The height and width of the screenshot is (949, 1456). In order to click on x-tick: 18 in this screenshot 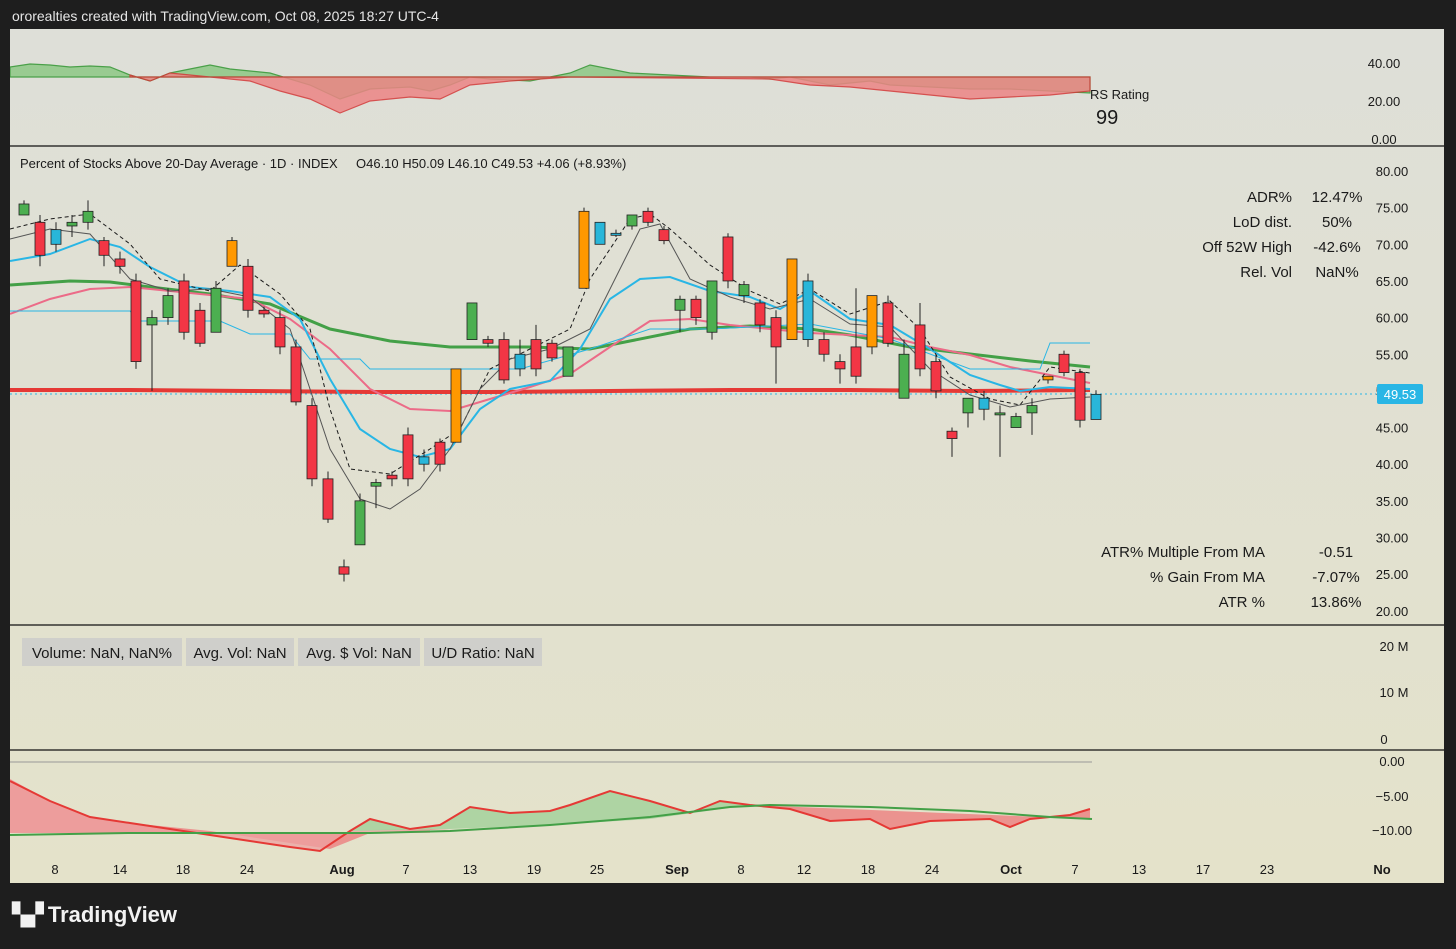, I will do `click(183, 869)`.